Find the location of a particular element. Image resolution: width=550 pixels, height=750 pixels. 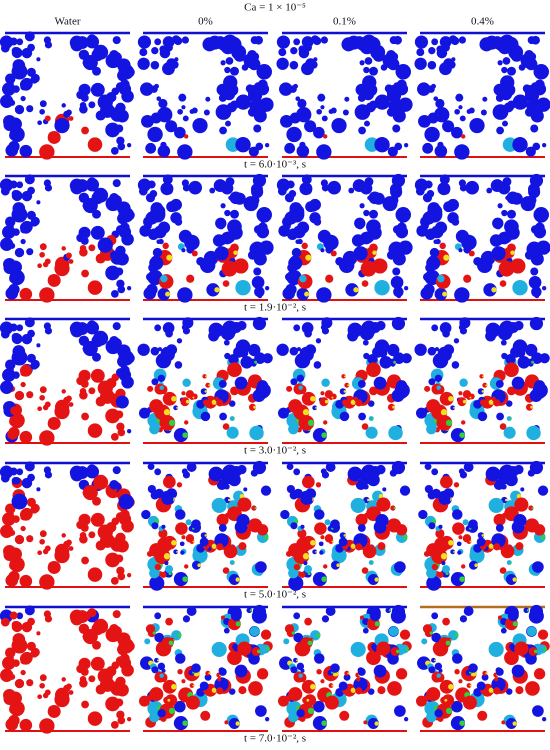

row-caption: t = 7.0·10⁻², s is located at coordinates (275, 739).